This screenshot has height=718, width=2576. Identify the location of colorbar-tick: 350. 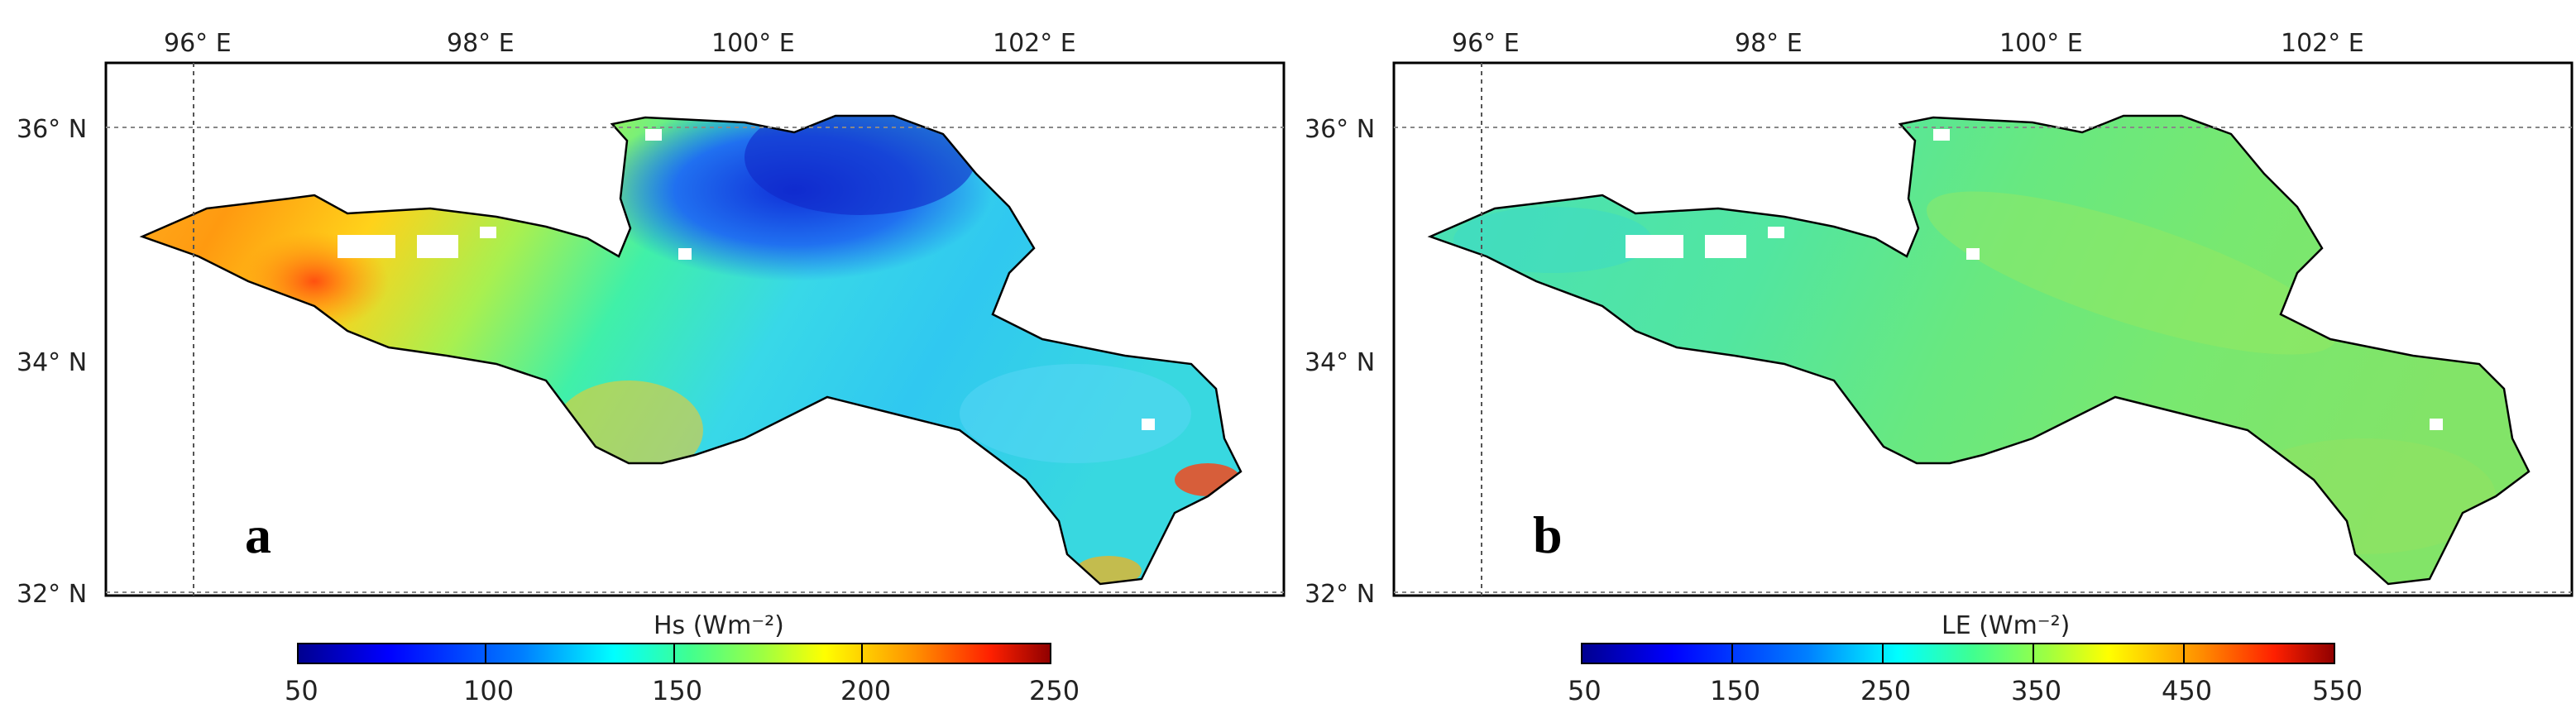
(2036, 690).